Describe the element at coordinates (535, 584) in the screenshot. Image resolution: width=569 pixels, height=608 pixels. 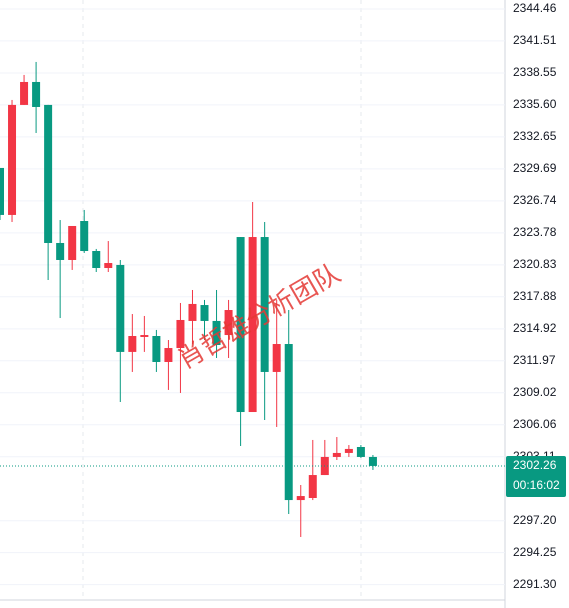
I see `y-tick-label: 2291.30` at that location.